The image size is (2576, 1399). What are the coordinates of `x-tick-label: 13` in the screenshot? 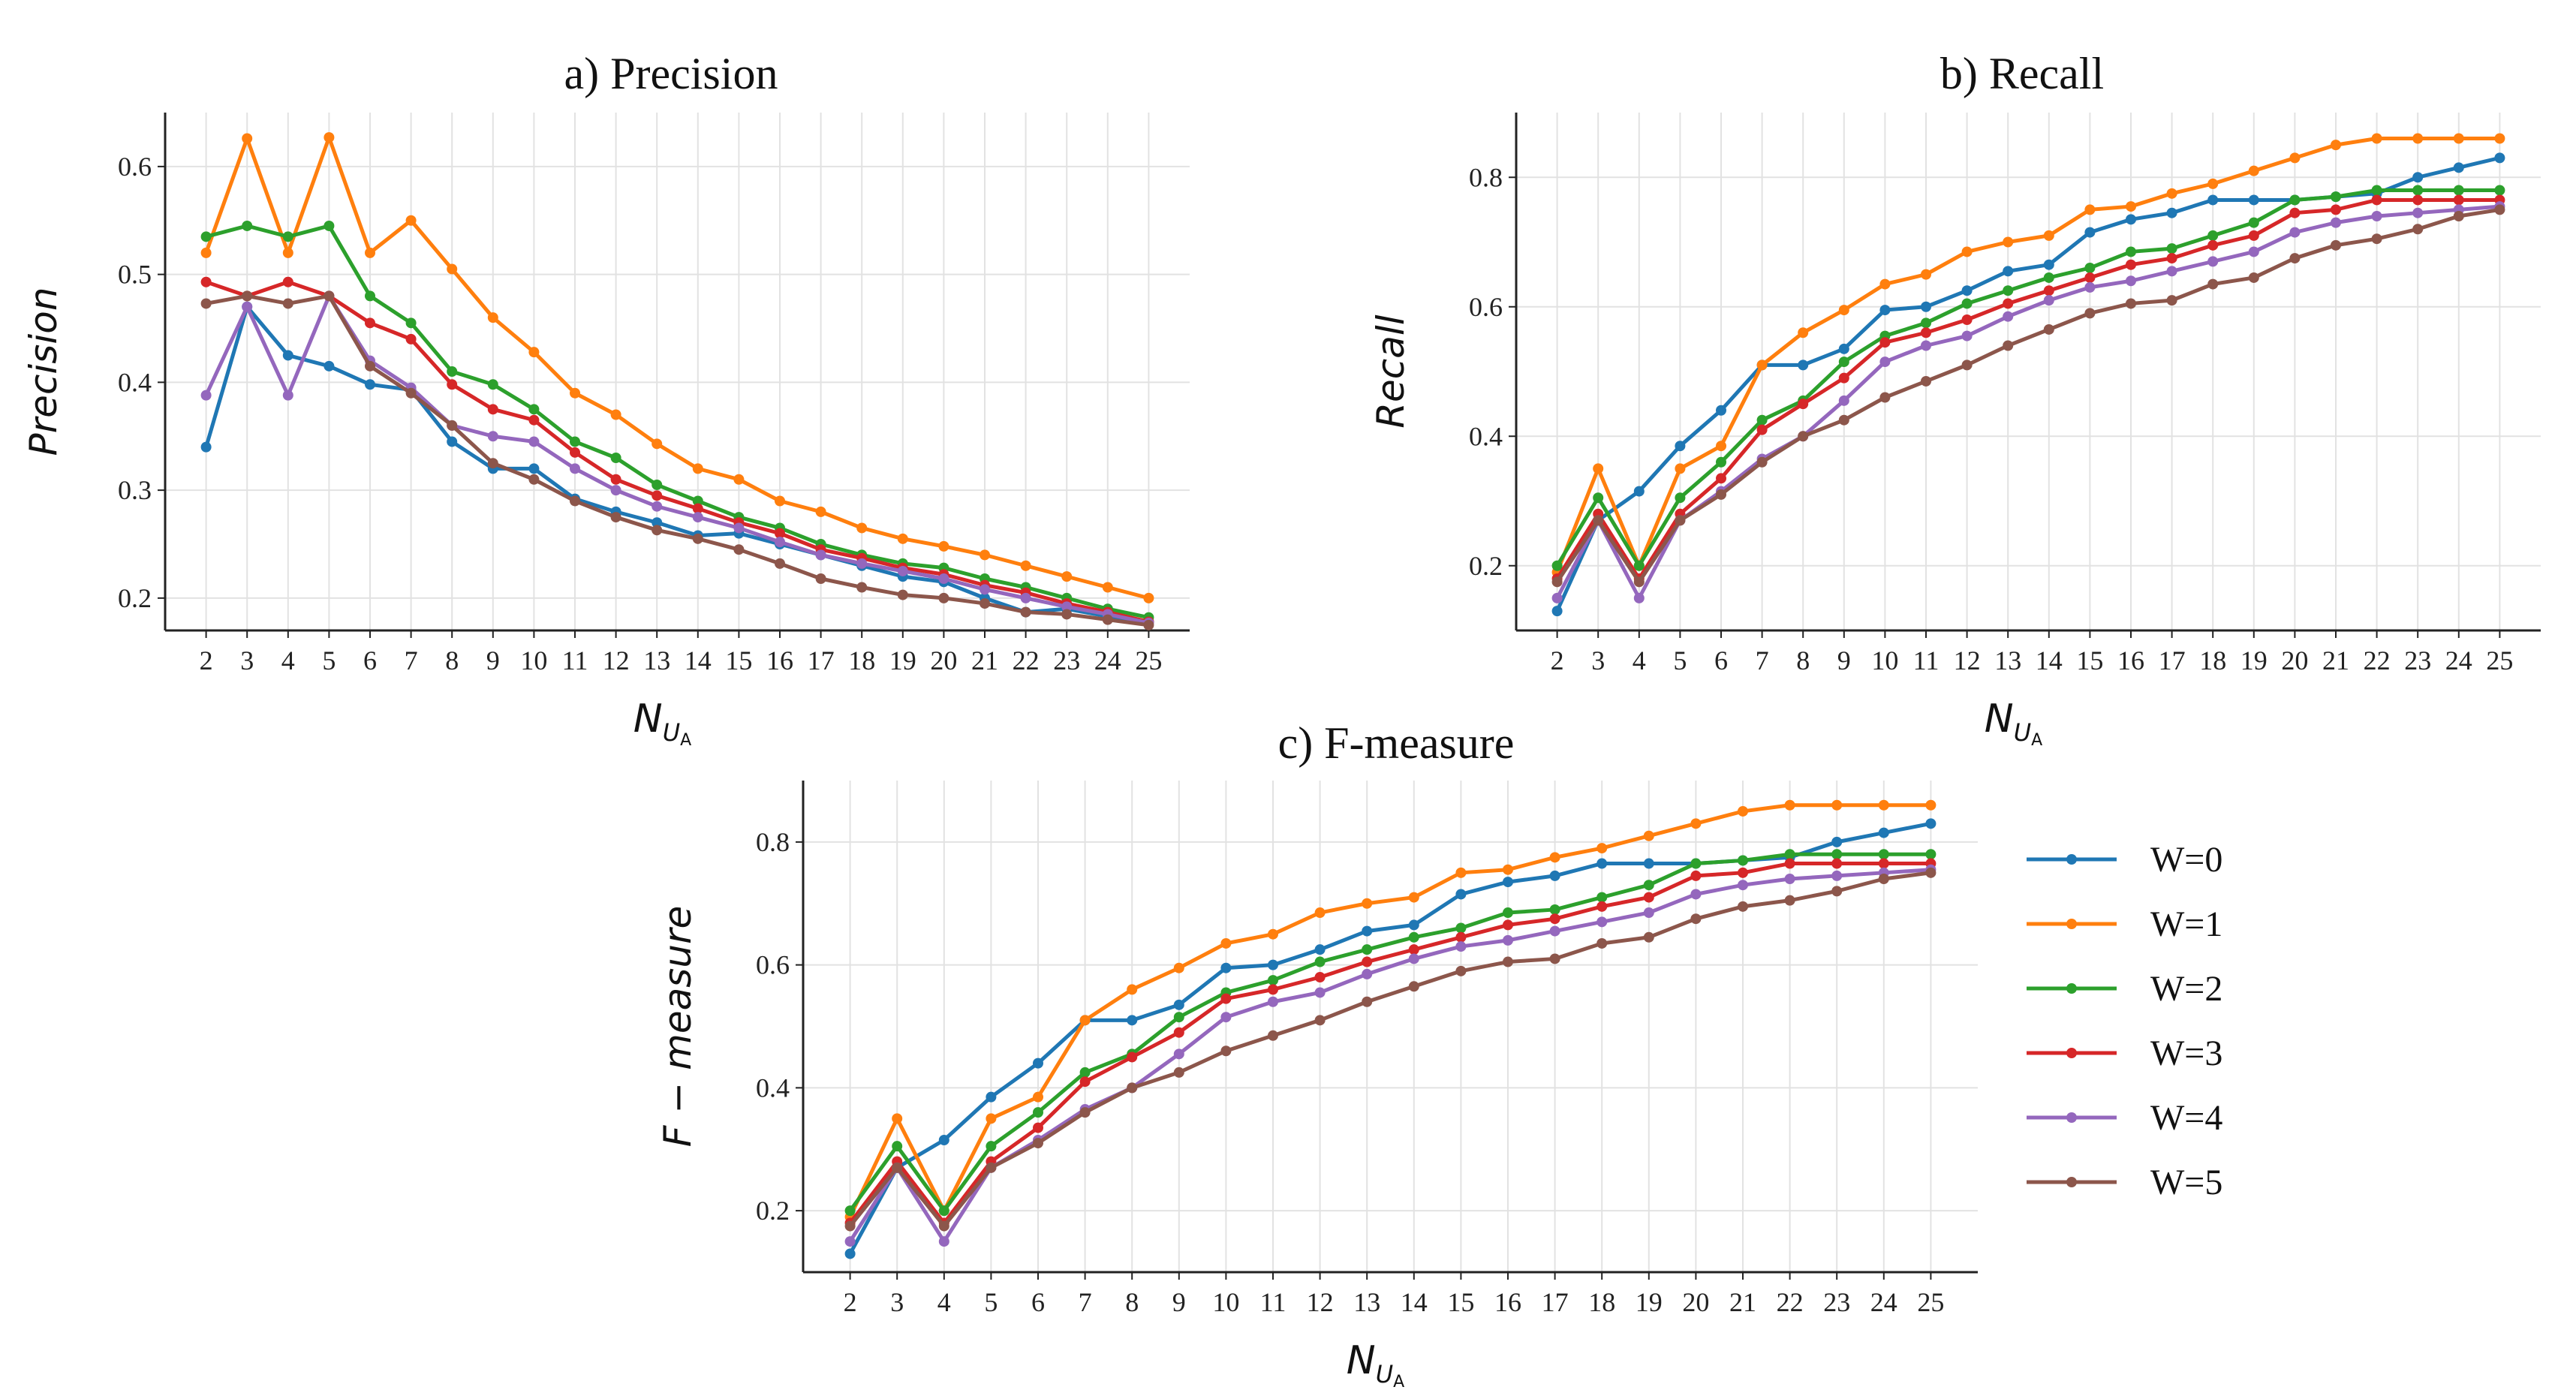 It's located at (1366, 1302).